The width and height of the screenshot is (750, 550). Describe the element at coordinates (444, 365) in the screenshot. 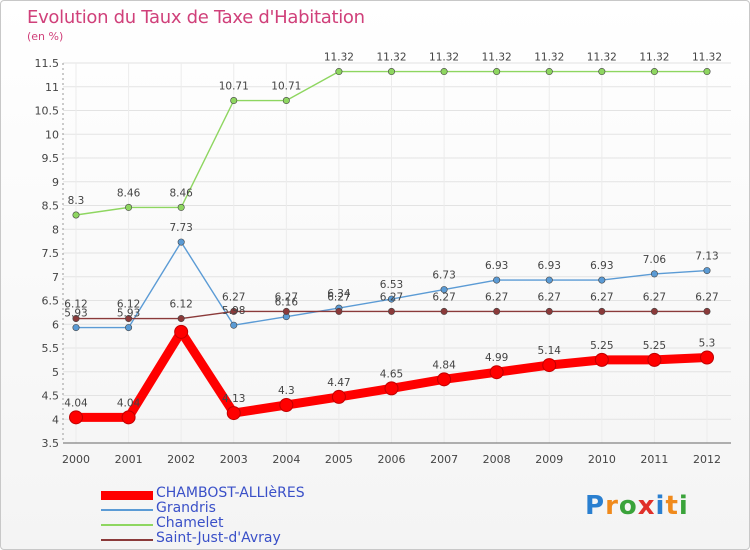

I see `data-label: 4.84` at that location.